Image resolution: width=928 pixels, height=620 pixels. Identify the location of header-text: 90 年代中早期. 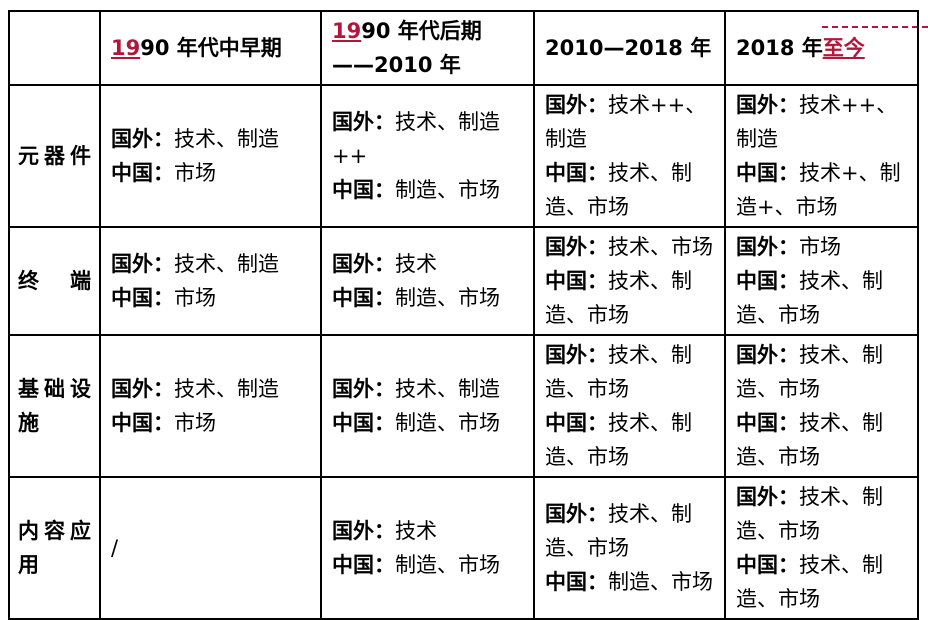
(211, 48).